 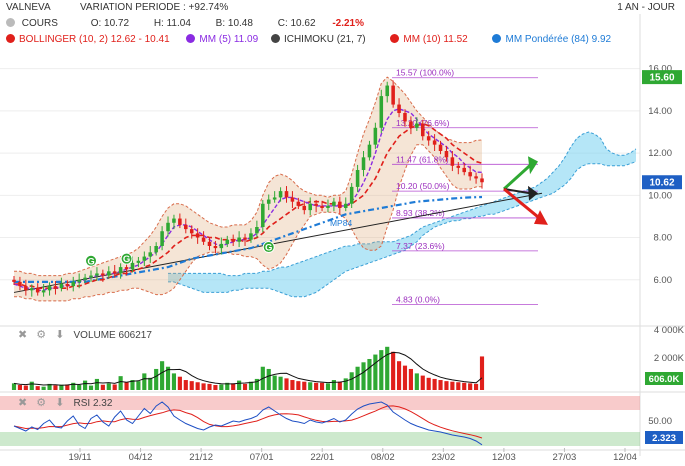 I want to click on fibonacci-label: 15.57 (100.0%), so click(x=425, y=73).